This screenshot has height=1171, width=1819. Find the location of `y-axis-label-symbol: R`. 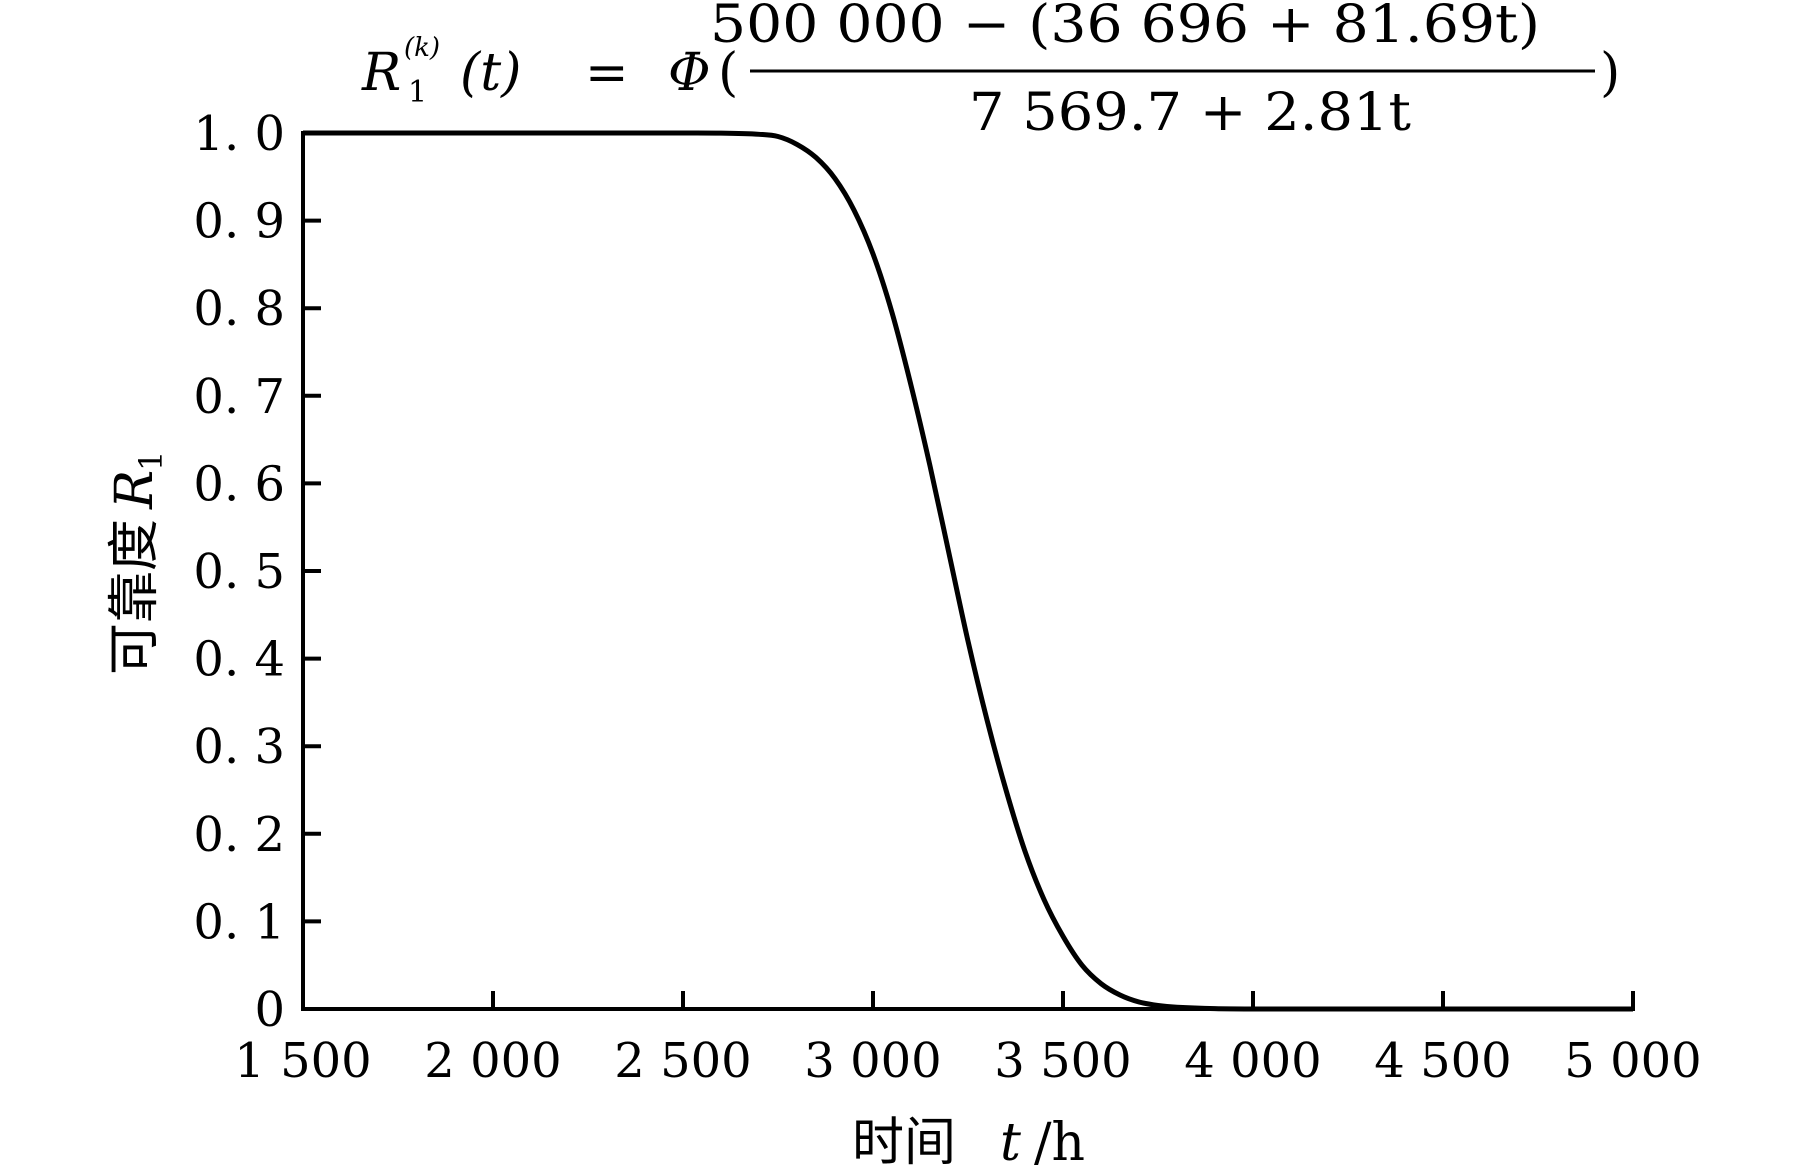

y-axis-label-symbol: R is located at coordinates (135, 490).